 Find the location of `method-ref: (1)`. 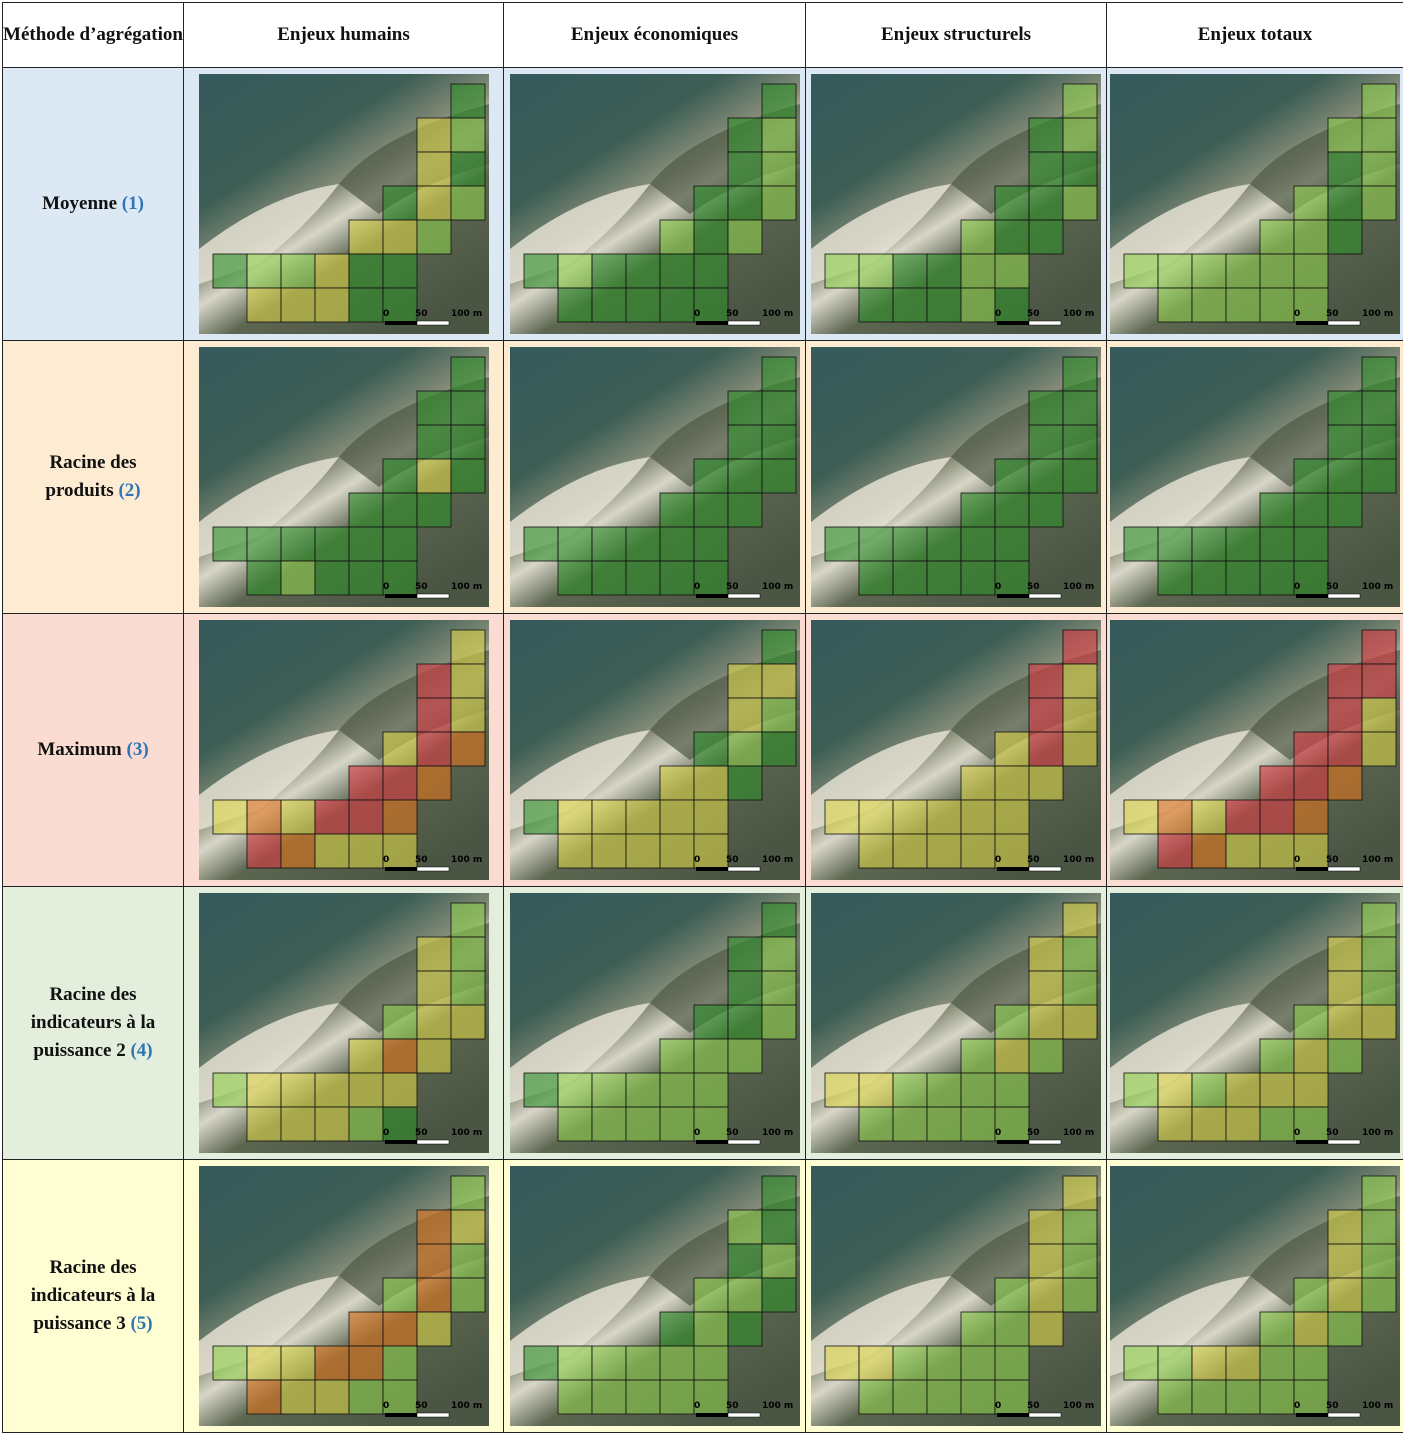

method-ref: (1) is located at coordinates (132, 203).